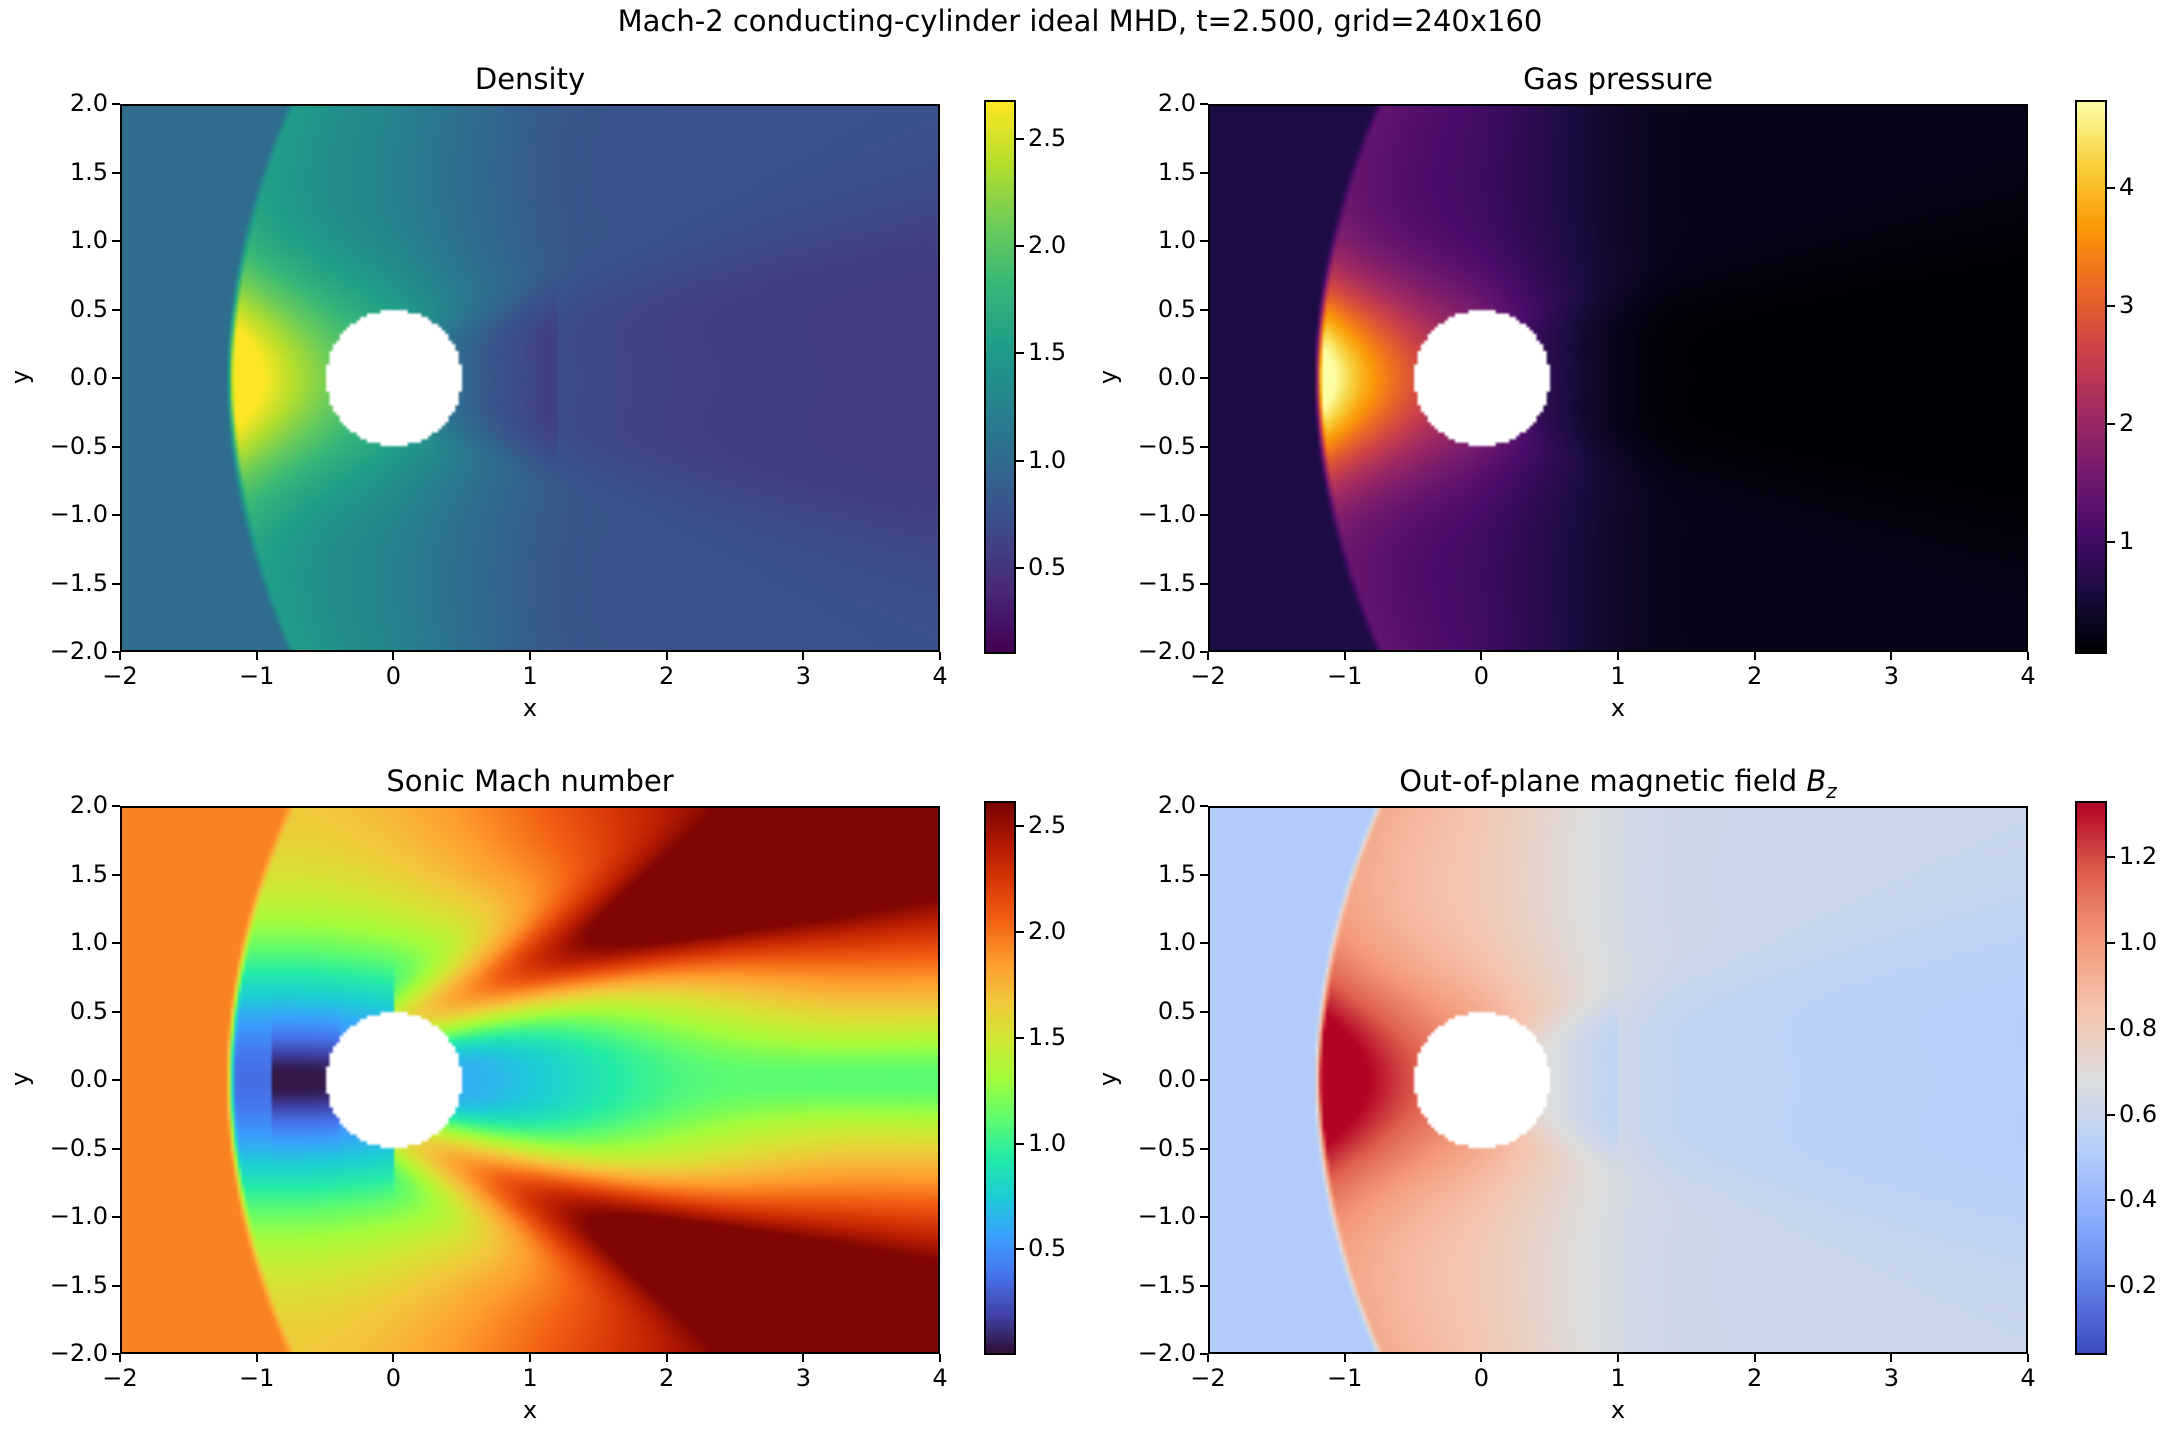 This screenshot has width=2160, height=1440. What do you see at coordinates (1603, 781) in the screenshot?
I see `panel-title-text: Out-of-plane magnetic field` at bounding box center [1603, 781].